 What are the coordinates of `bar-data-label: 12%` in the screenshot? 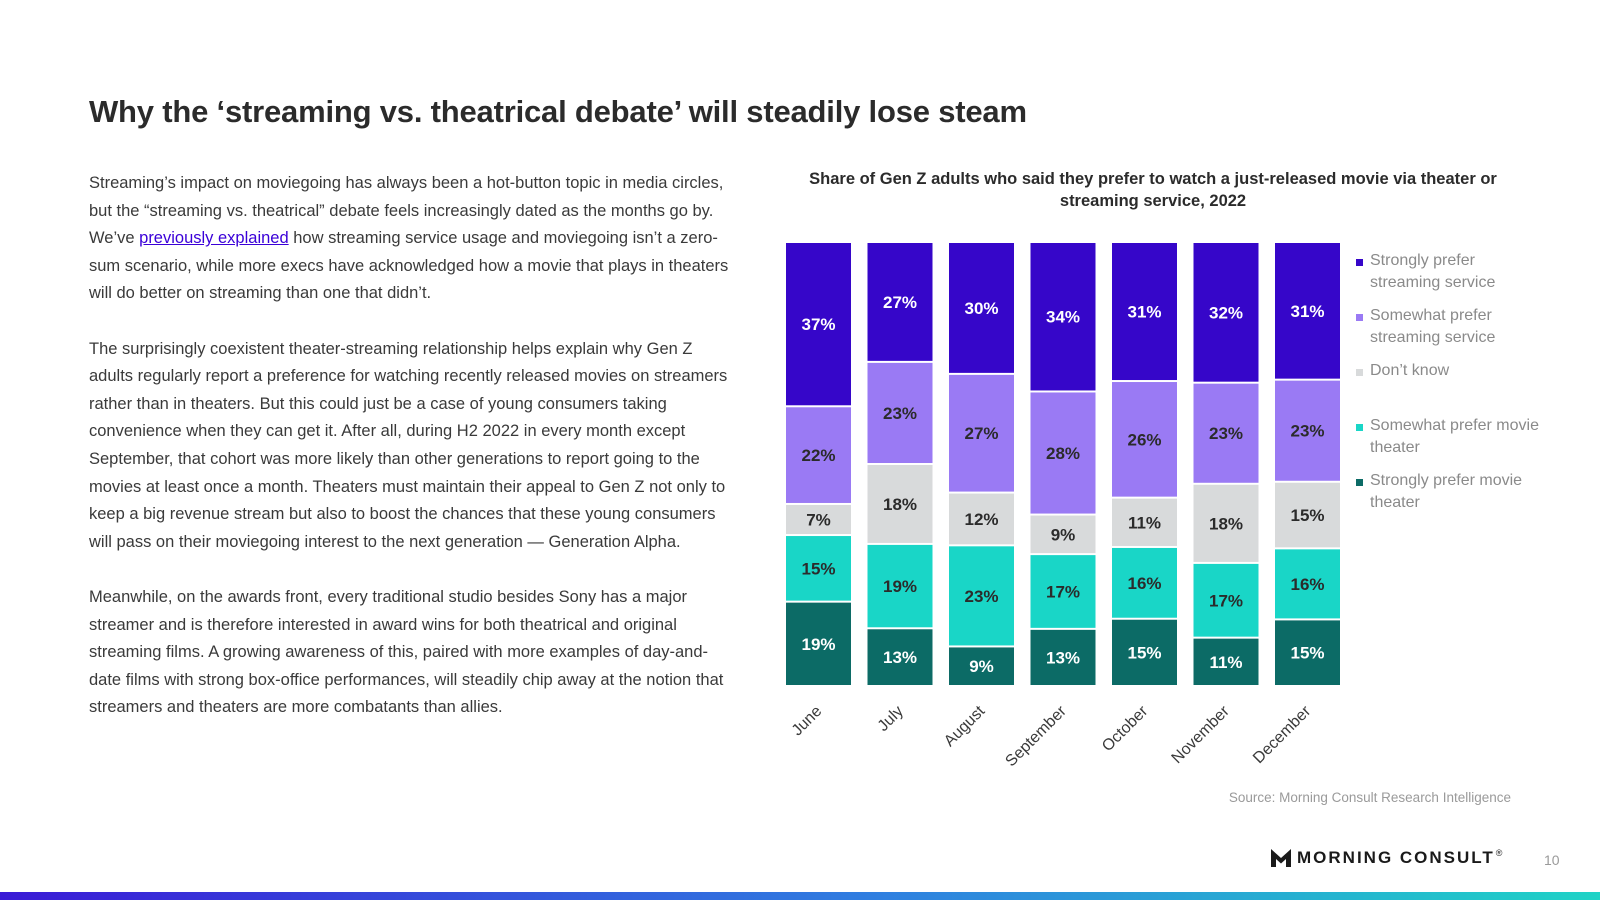 It's located at (981, 519).